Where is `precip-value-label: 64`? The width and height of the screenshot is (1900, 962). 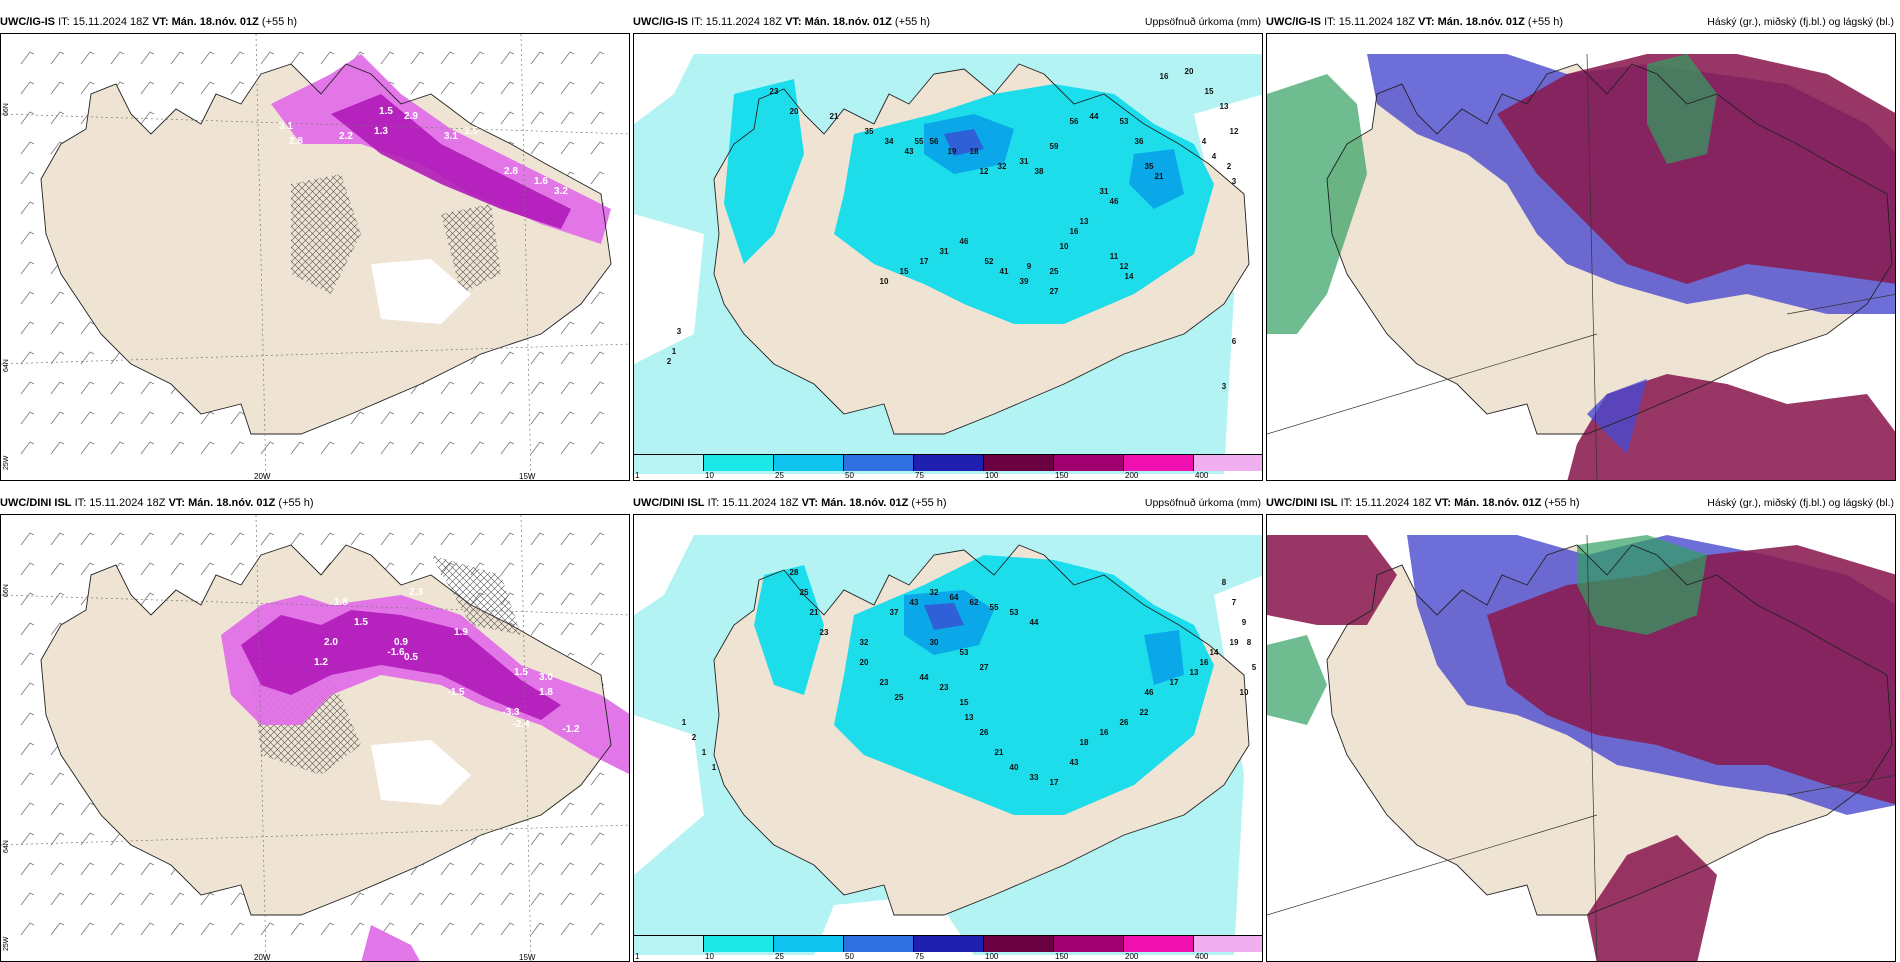 precip-value-label: 64 is located at coordinates (954, 597).